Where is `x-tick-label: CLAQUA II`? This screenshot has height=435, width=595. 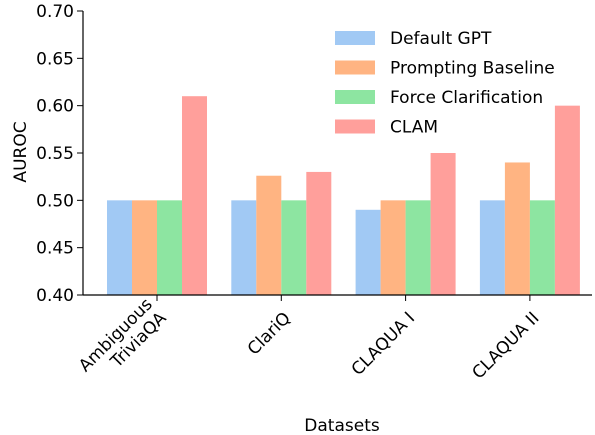
x-tick-label: CLAQUA II is located at coordinates (506, 345).